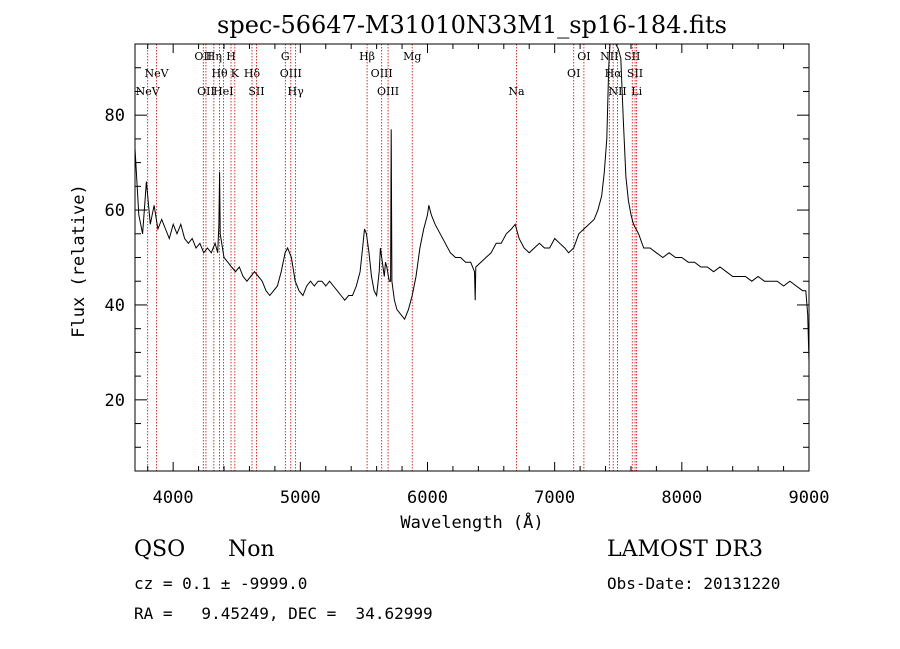 The width and height of the screenshot is (900, 649). What do you see at coordinates (160, 549) in the screenshot?
I see `object-class: QSO` at bounding box center [160, 549].